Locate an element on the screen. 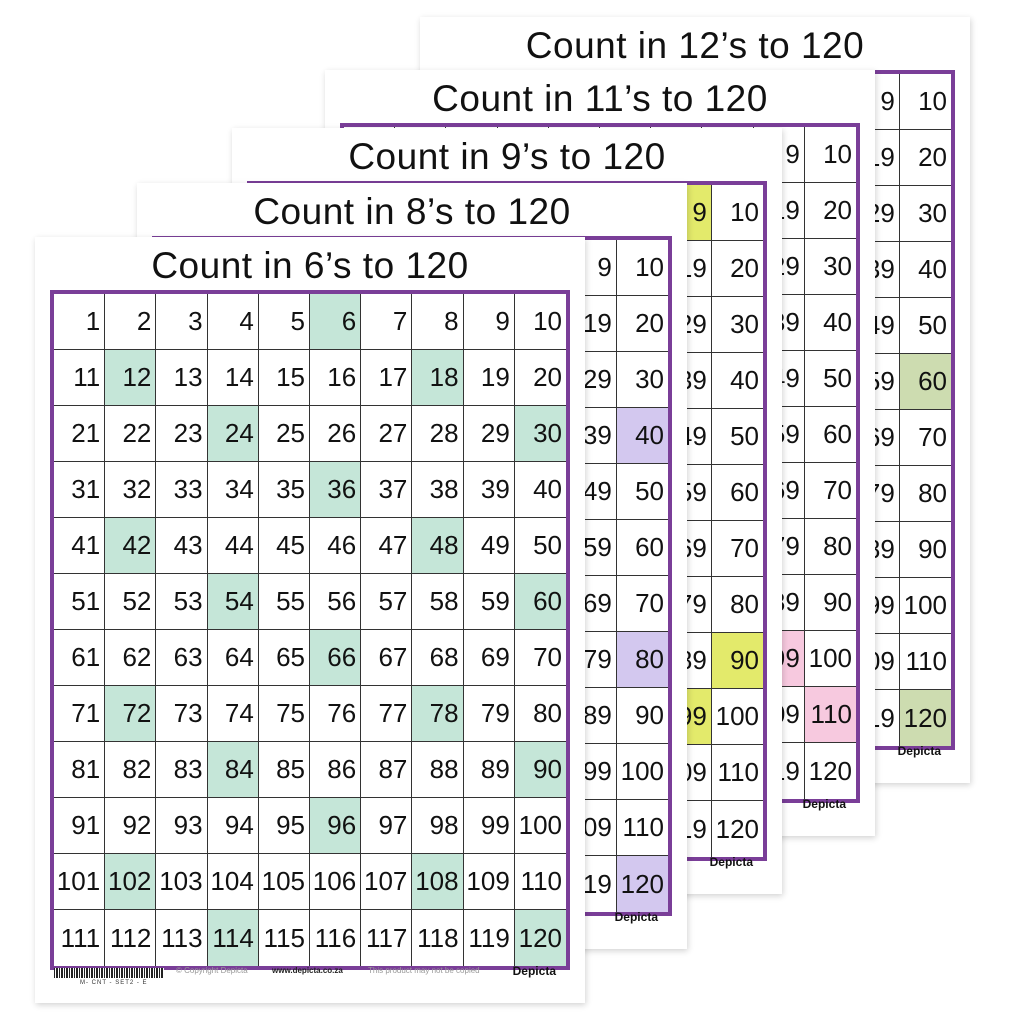 This screenshot has width=1024, height=1027. poster-title: Count in 11’s to 120 is located at coordinates (600, 98).